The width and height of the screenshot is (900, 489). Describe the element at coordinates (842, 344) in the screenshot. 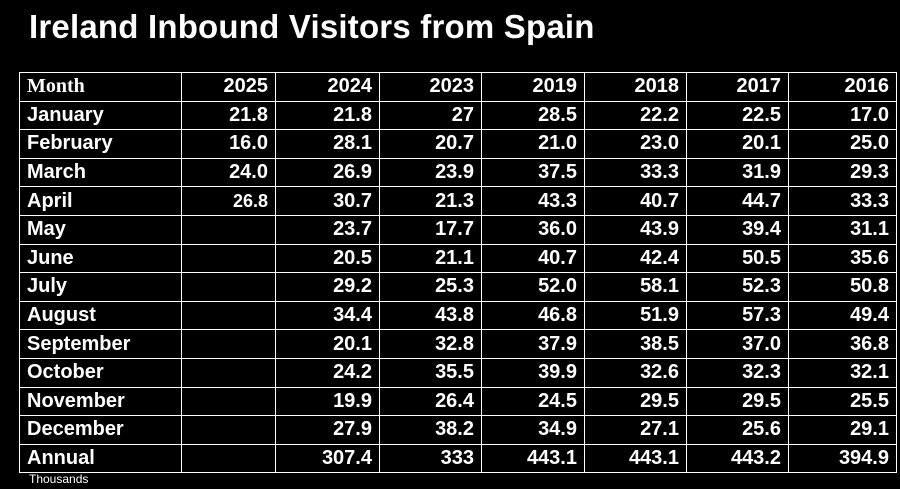

I see `value-cell-2016: 36.8` at that location.